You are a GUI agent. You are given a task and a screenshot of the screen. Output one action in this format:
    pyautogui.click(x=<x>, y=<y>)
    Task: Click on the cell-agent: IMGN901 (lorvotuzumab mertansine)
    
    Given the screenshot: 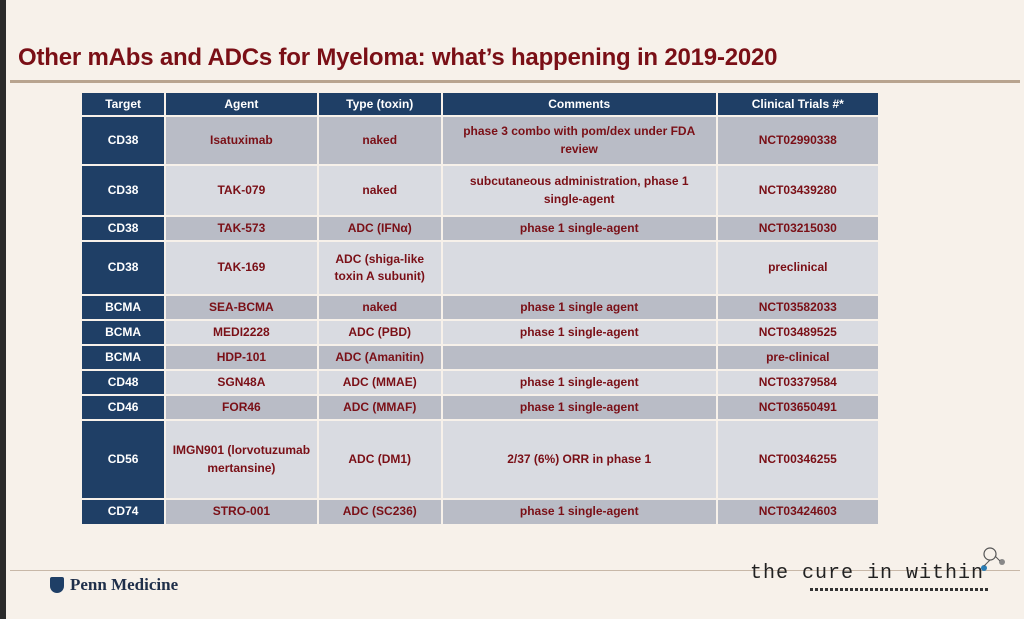 What is the action you would take?
    pyautogui.click(x=241, y=459)
    